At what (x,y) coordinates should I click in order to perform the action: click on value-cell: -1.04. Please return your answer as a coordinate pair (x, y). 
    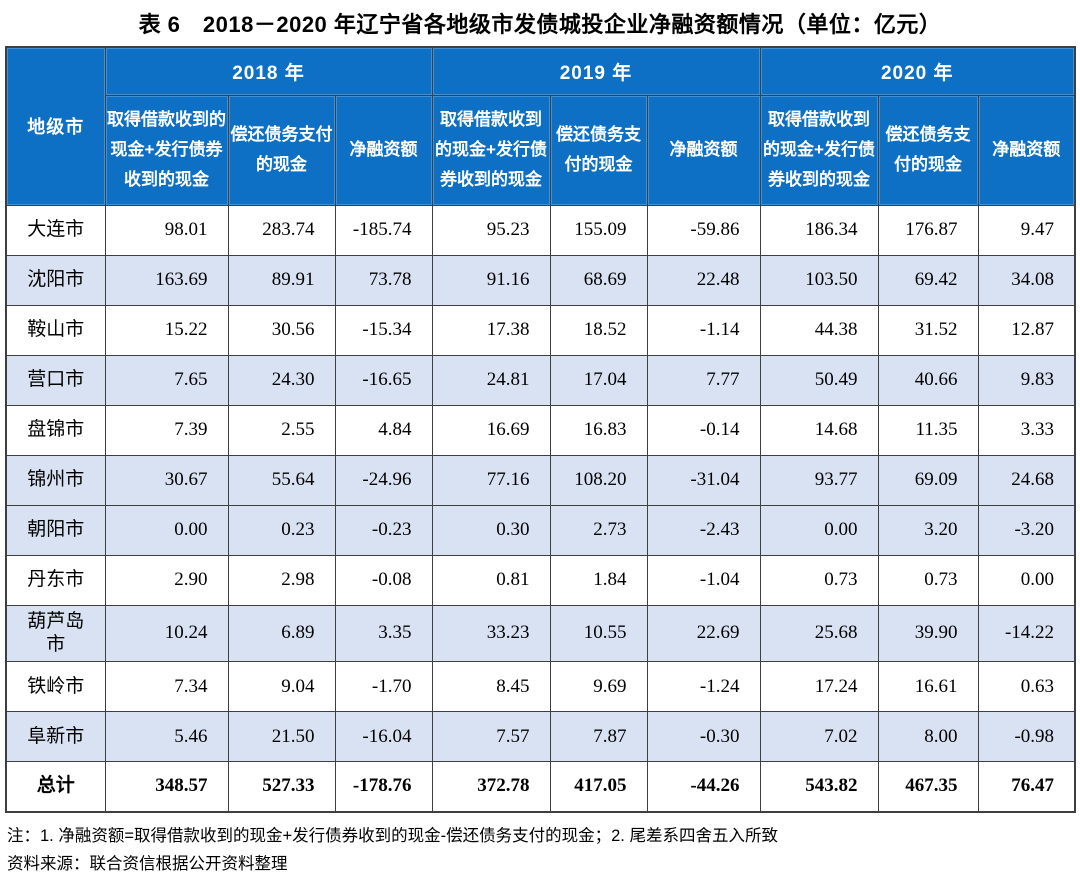
    Looking at the image, I should click on (703, 580).